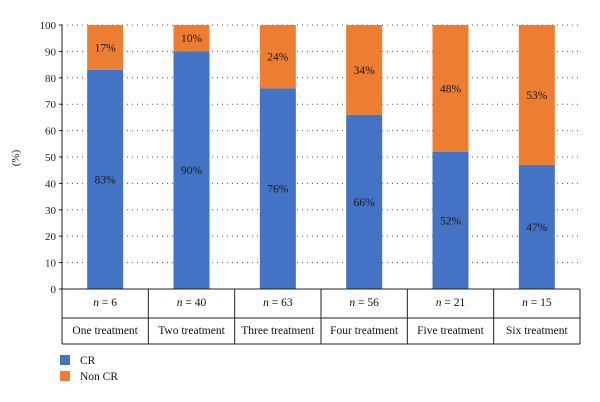  I want to click on n-count-label: n = 15, so click(537, 303).